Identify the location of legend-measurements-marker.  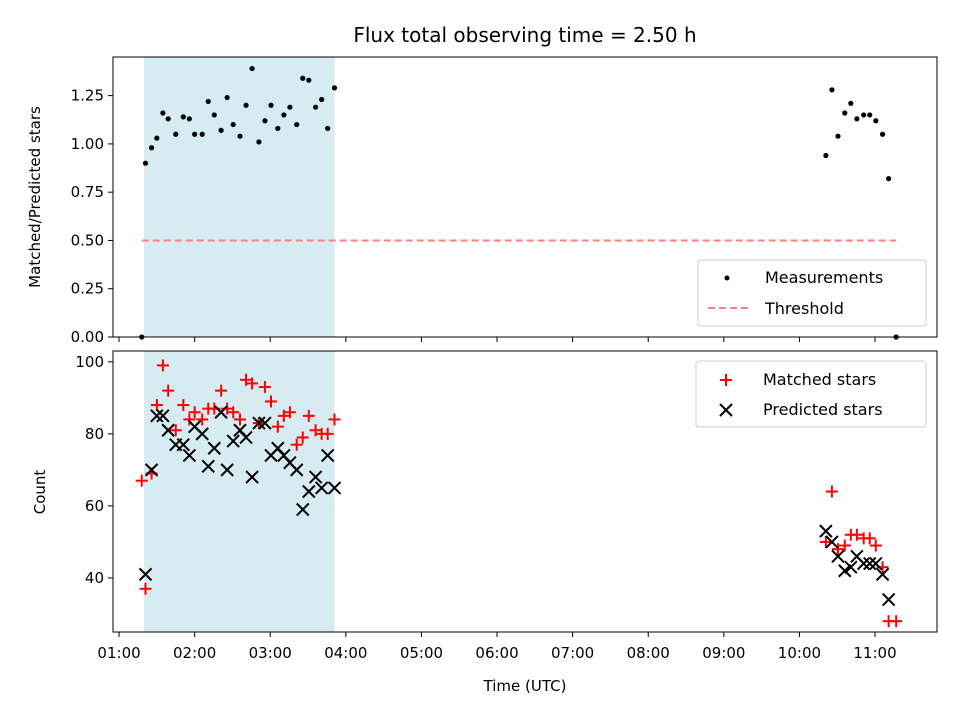
(727, 278).